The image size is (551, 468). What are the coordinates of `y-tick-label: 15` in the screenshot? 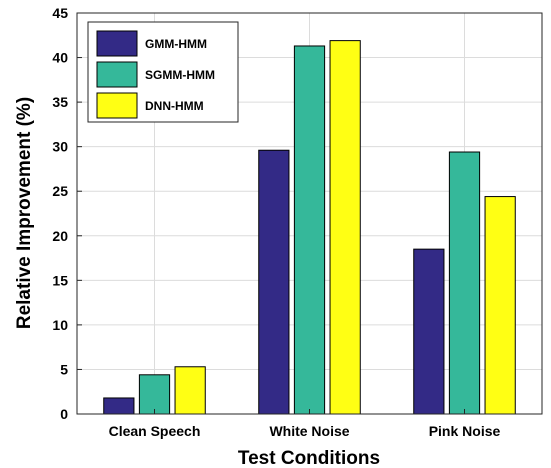 It's located at (60, 280).